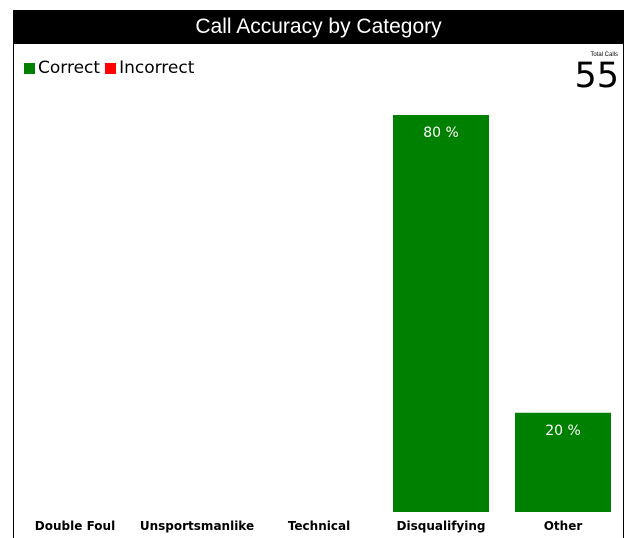 The image size is (625, 538). I want to click on legend-swatch-incorrect, so click(111, 68).